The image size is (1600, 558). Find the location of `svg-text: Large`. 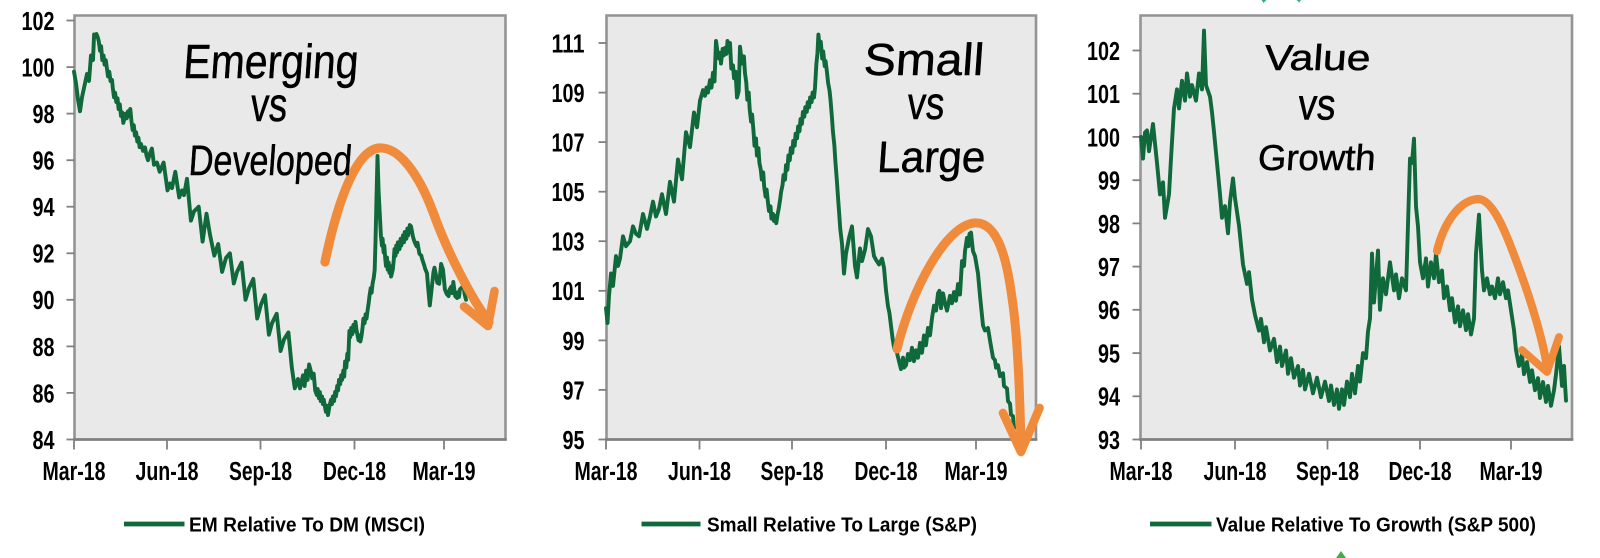

svg-text: Large is located at coordinates (931, 157).